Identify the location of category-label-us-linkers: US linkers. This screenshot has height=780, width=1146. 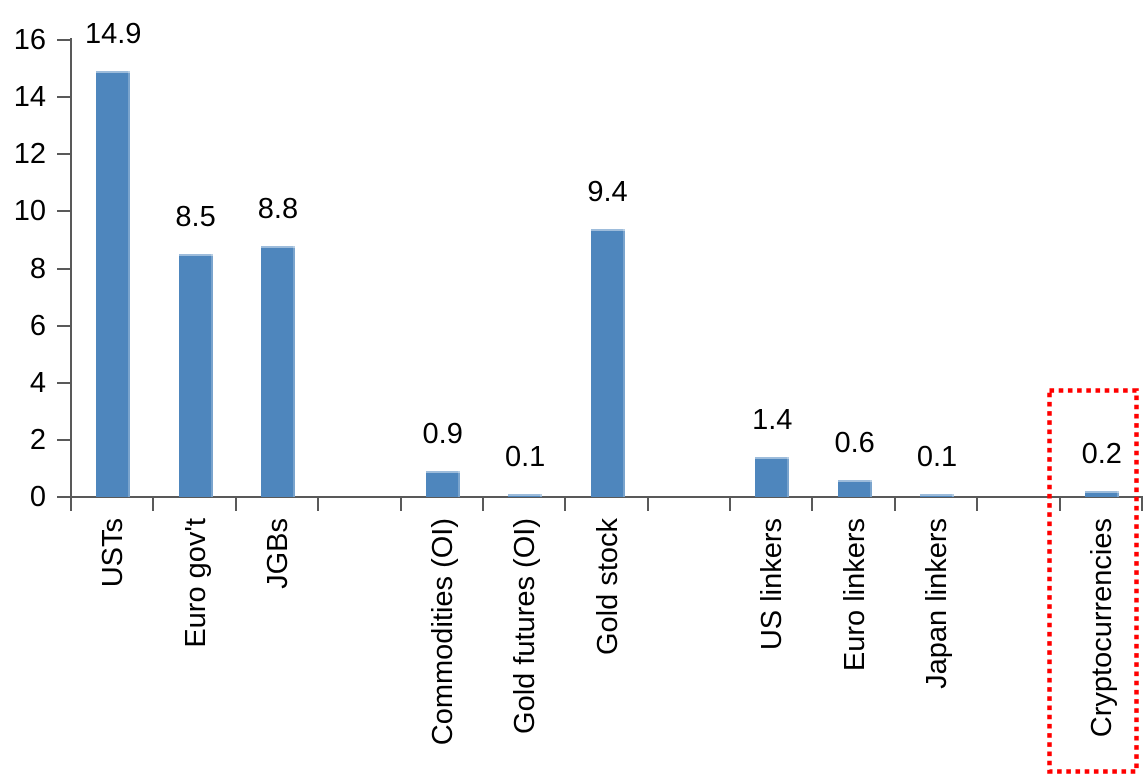
(772, 584).